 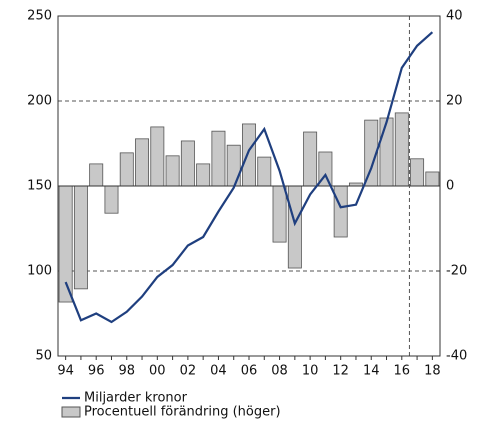 I want to click on y2-tick-label: -20, so click(x=456, y=271).